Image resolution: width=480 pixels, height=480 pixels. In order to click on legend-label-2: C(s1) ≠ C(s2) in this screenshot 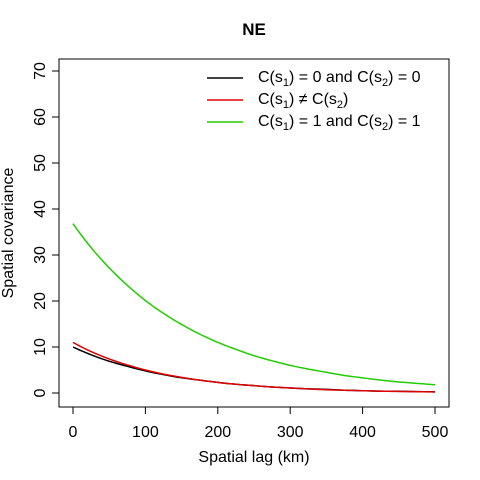, I will do `click(303, 101)`.